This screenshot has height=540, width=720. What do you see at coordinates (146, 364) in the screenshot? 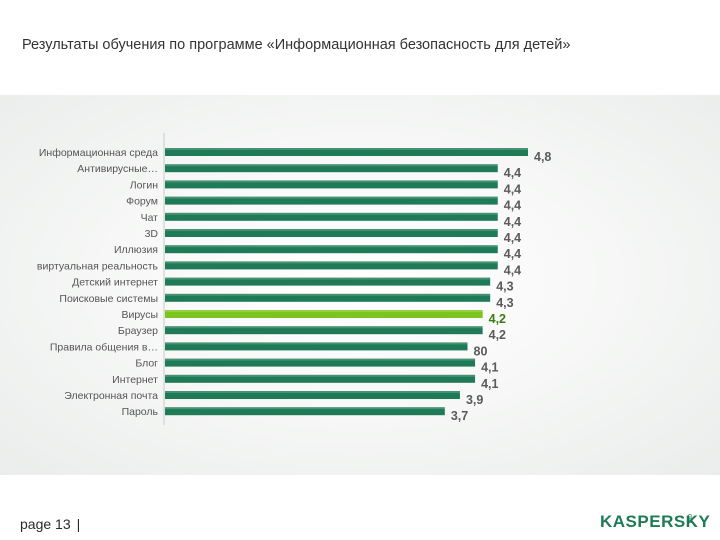
I see `category-label: Блог` at bounding box center [146, 364].